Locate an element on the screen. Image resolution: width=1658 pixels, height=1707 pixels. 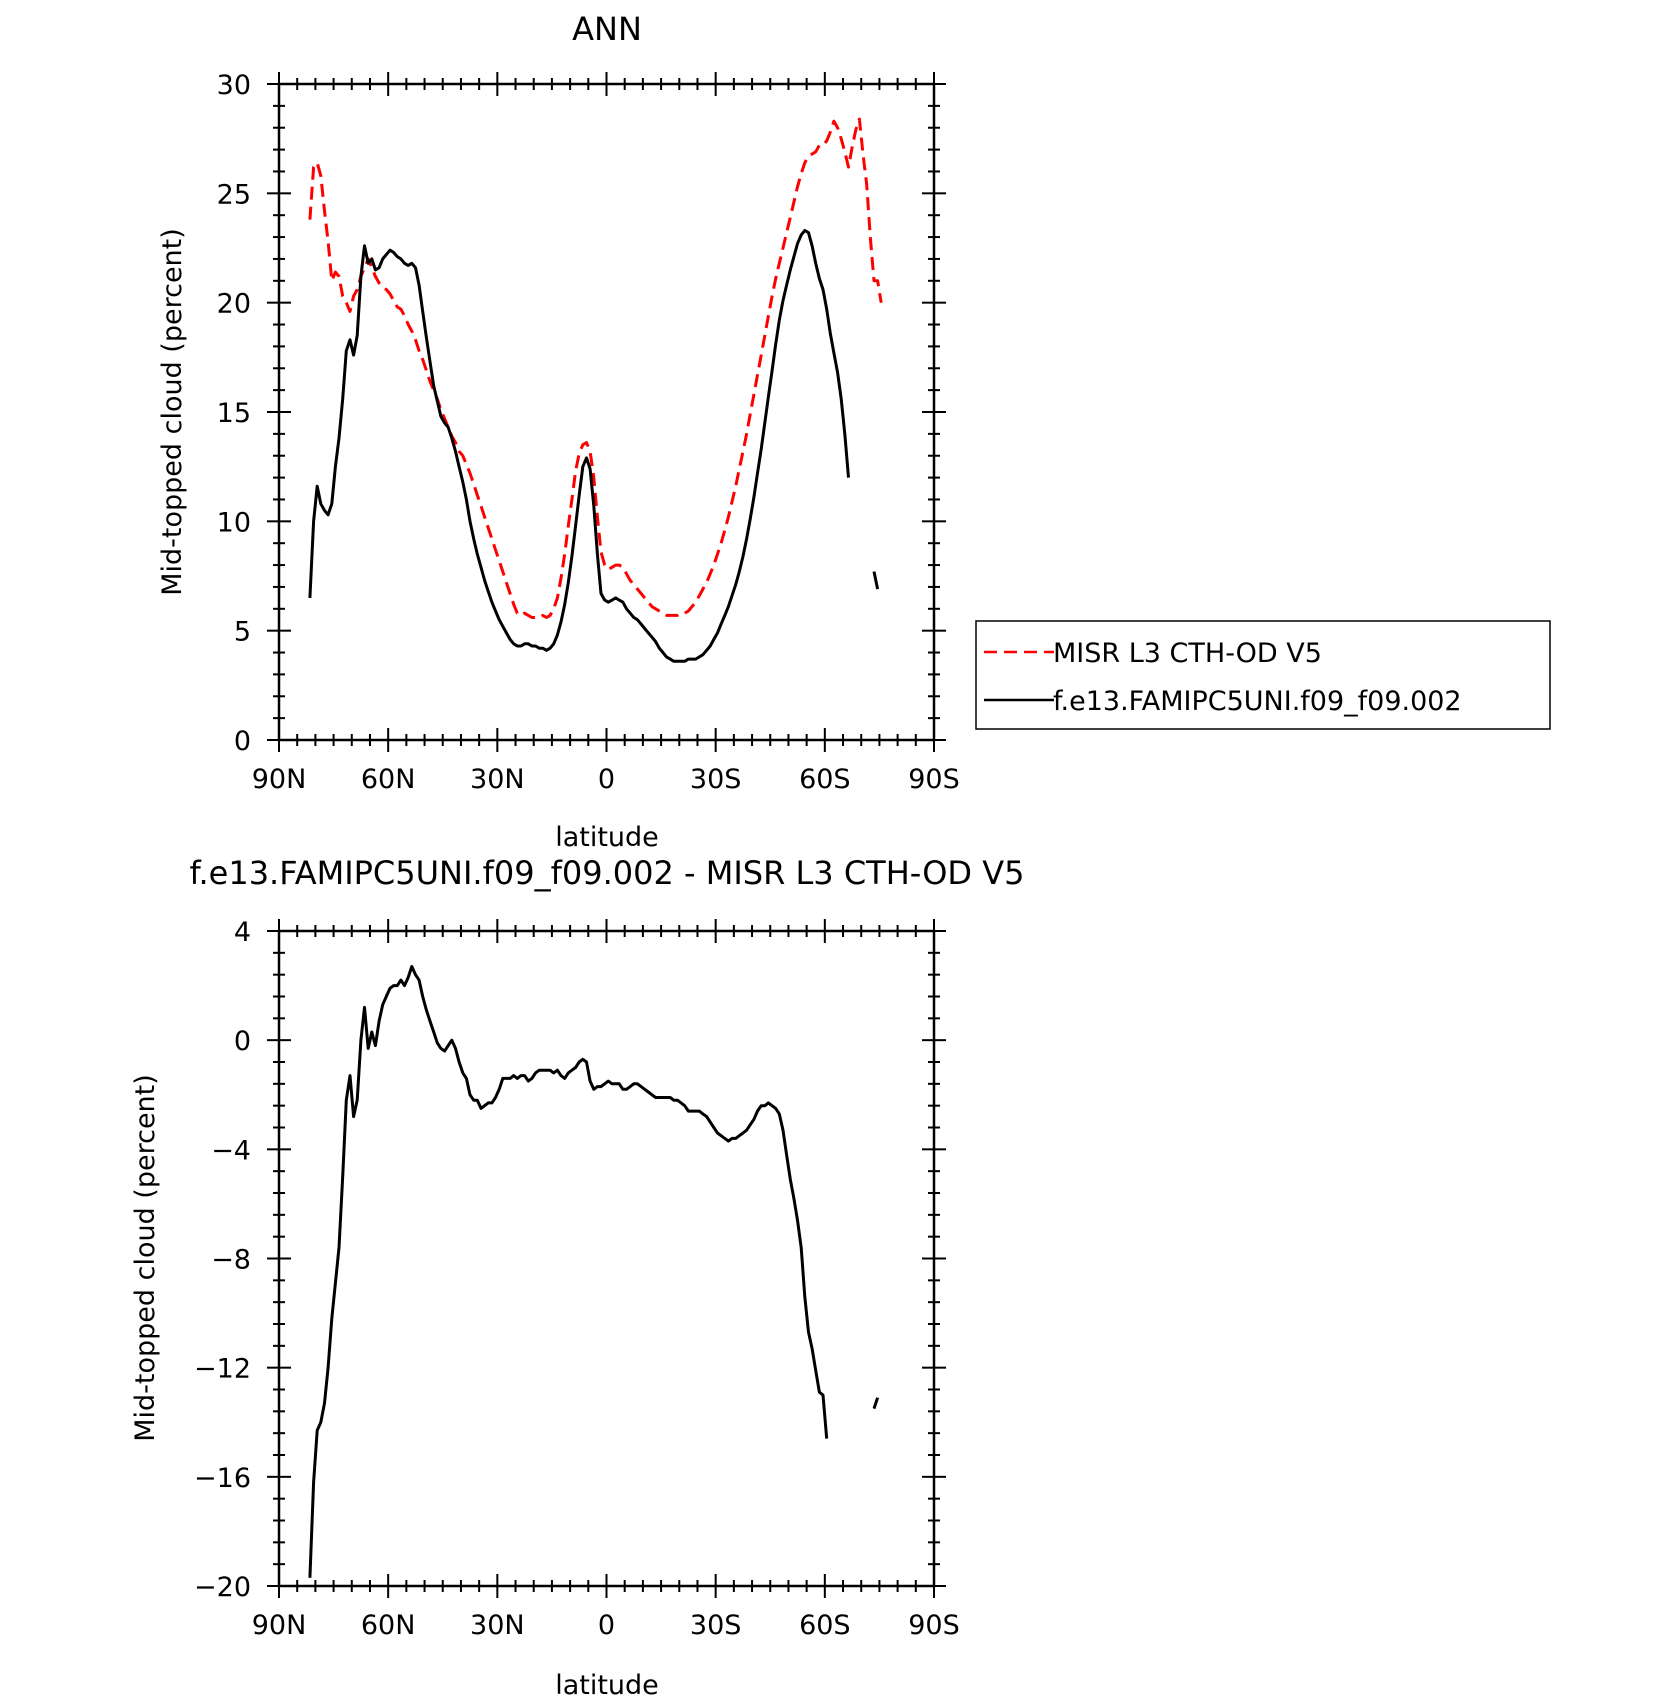
top-chart-title: ANN is located at coordinates (607, 29).